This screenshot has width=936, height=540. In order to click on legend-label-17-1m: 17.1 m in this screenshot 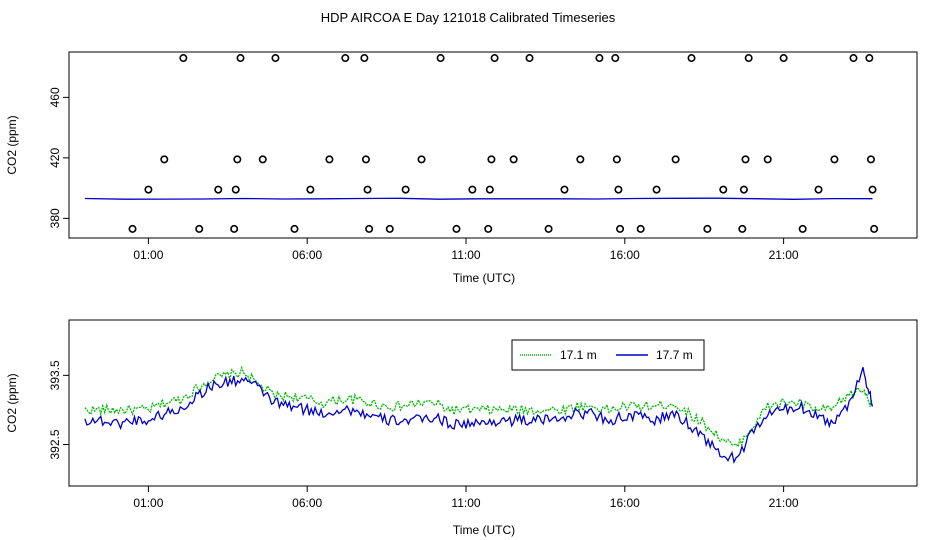, I will do `click(578, 355)`.